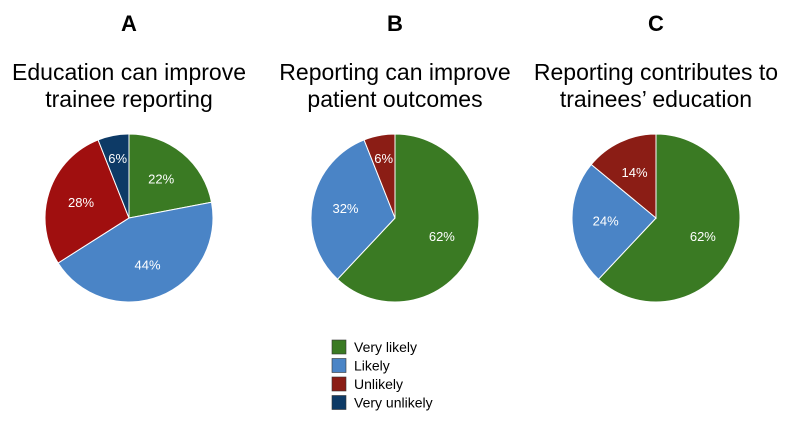 The width and height of the screenshot is (788, 426). I want to click on panel-letter: A, so click(129, 23).